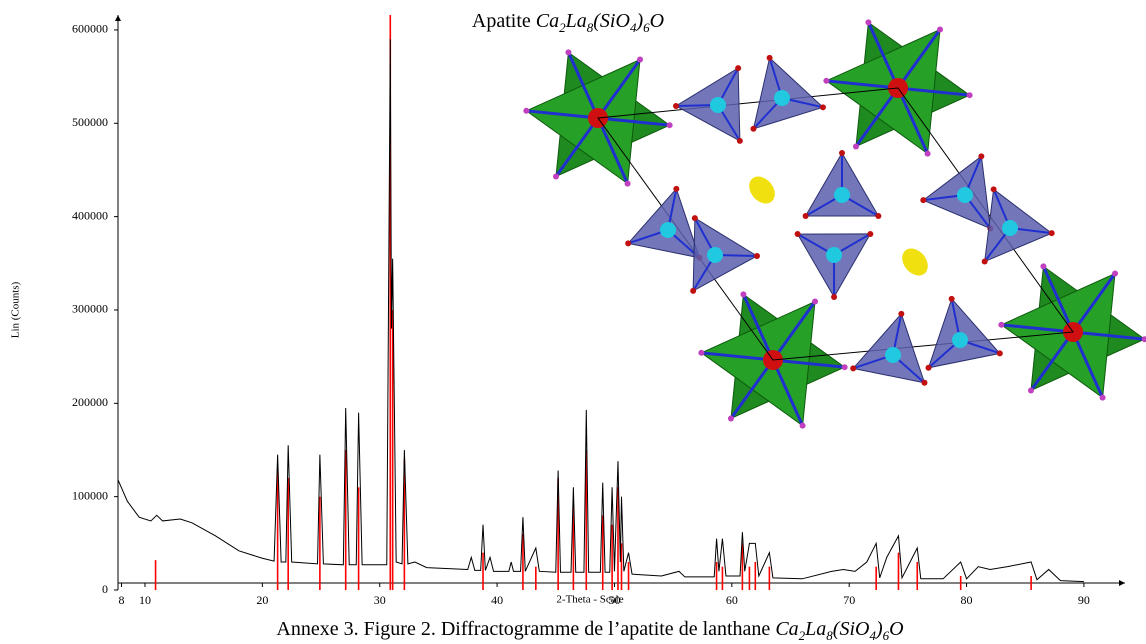 This screenshot has width=1146, height=644. I want to click on y-tick-label: 500000, so click(90, 122).